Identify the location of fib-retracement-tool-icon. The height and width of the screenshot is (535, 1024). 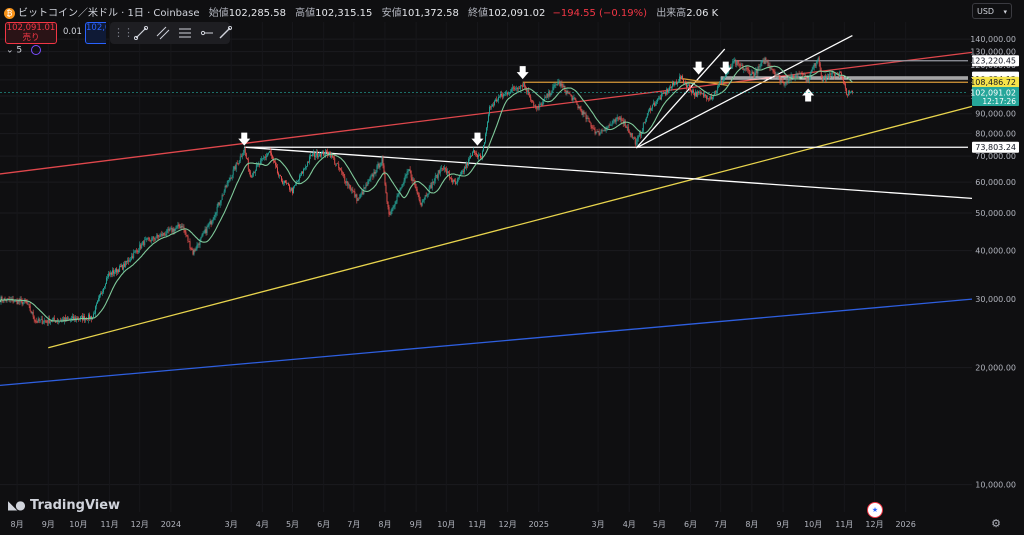
(185, 33).